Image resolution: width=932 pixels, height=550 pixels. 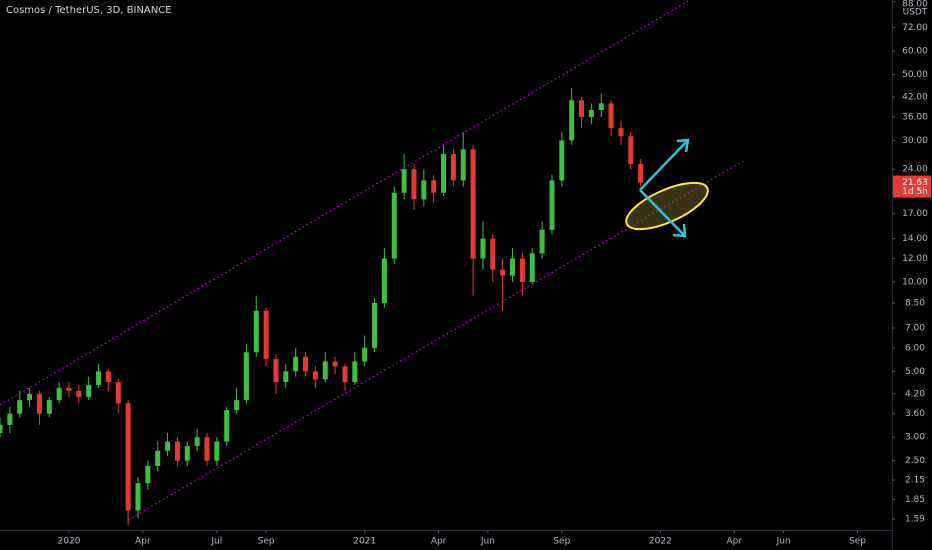 I want to click on y-tick-label: 50.00, so click(x=915, y=75).